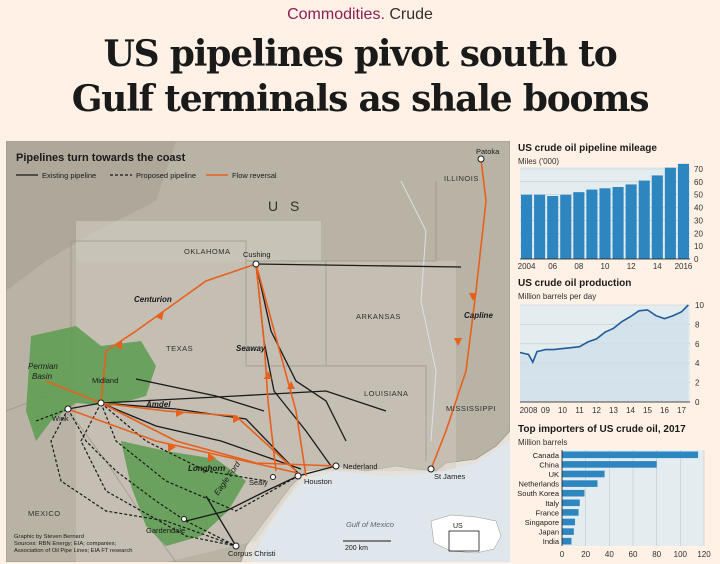  What do you see at coordinates (697, 363) in the screenshot?
I see `chart2-ytick-label: 4` at bounding box center [697, 363].